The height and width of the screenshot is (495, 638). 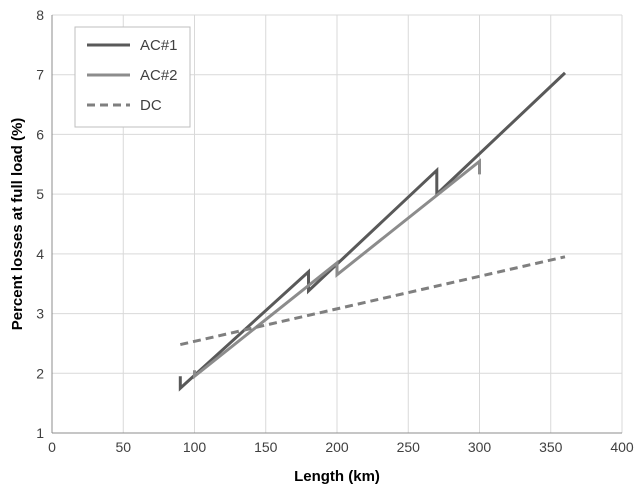 What do you see at coordinates (132, 77) in the screenshot?
I see `legend: AC#1 AC#2 DC` at bounding box center [132, 77].